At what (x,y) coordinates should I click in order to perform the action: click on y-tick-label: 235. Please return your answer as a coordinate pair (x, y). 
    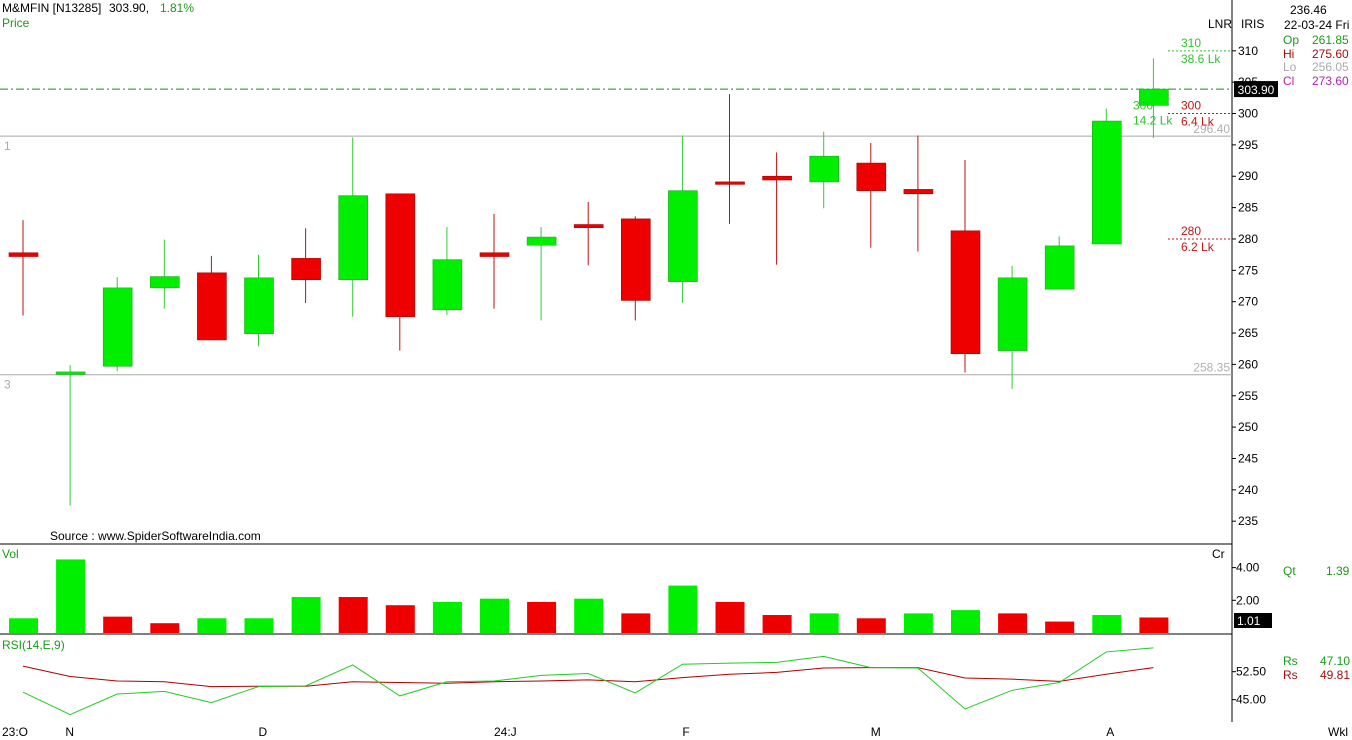
    Looking at the image, I should click on (1248, 521).